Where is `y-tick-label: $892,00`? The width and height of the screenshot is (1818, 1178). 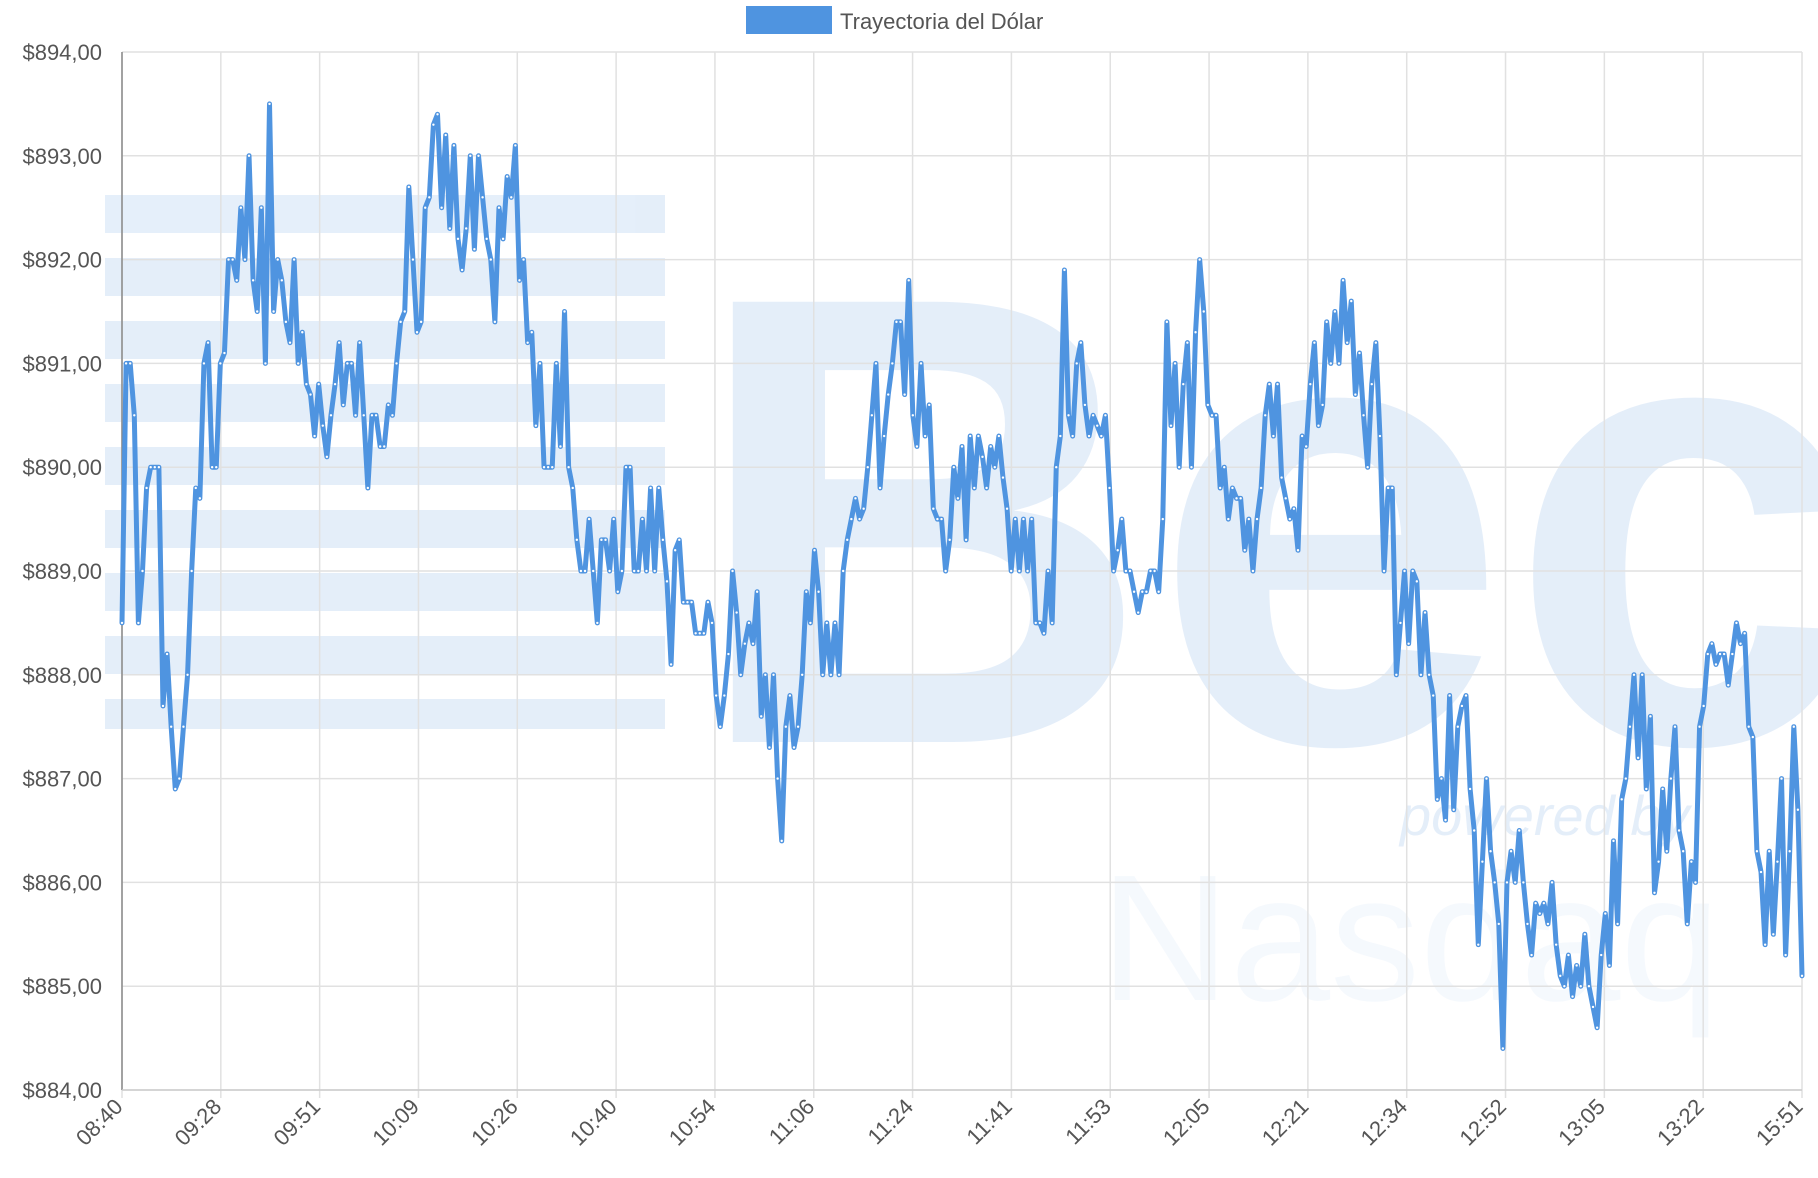 y-tick-label: $892,00 is located at coordinates (62, 260).